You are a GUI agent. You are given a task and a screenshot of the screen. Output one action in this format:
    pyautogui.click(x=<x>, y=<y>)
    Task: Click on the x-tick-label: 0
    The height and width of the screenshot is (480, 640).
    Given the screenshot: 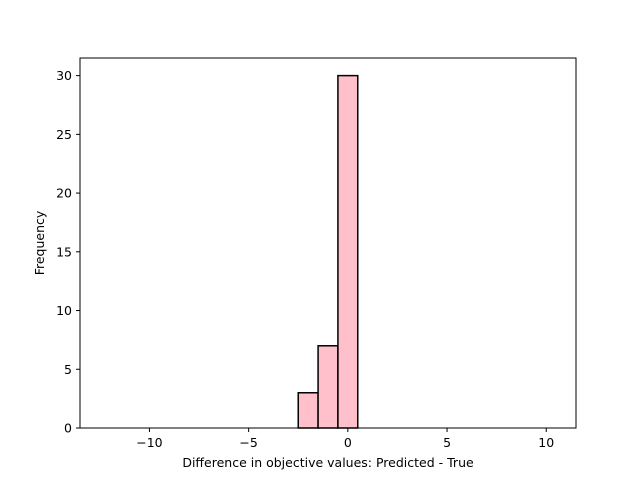 What is the action you would take?
    pyautogui.click(x=348, y=442)
    